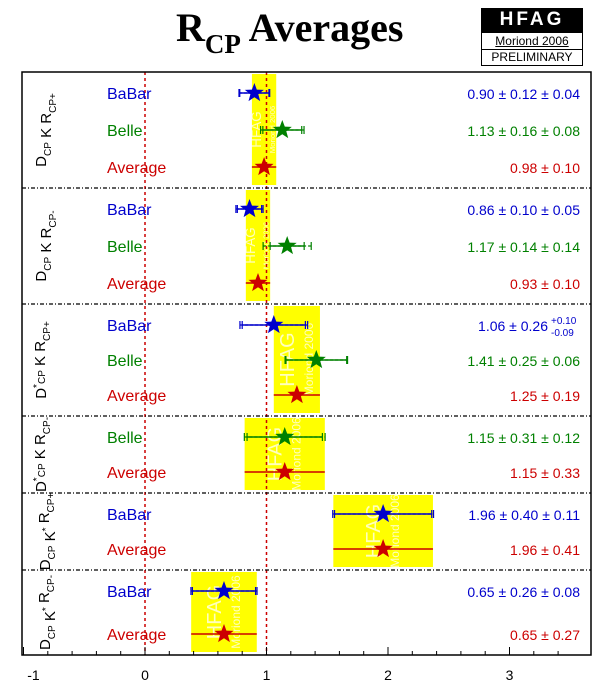 The height and width of the screenshot is (688, 594). What do you see at coordinates (545, 284) in the screenshot?
I see `value-label: 0.93 ± 0.10` at bounding box center [545, 284].